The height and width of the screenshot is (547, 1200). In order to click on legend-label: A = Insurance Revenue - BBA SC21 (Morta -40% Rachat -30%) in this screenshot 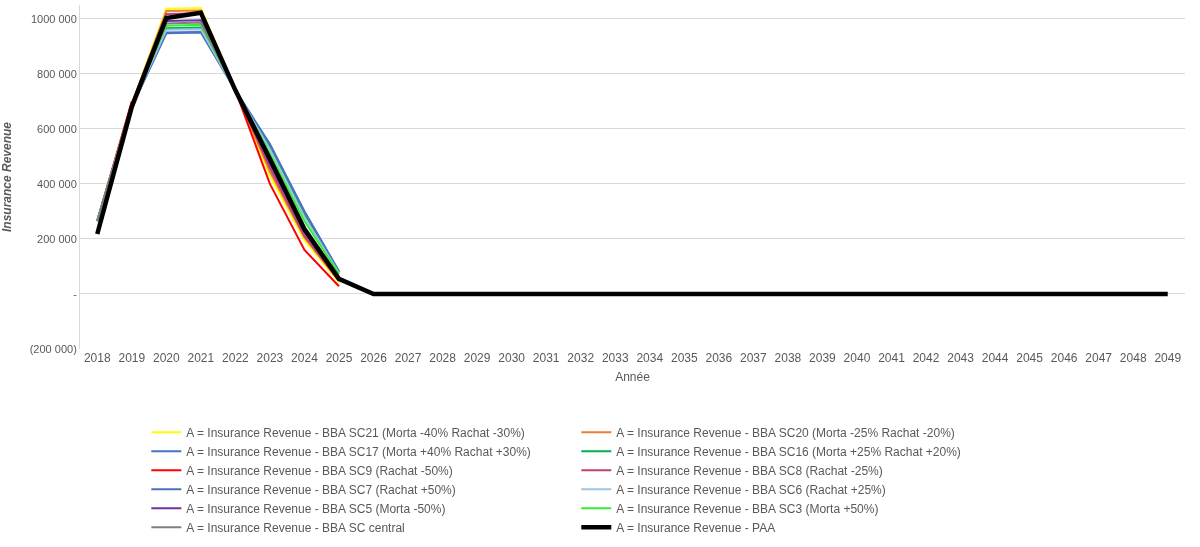, I will do `click(355, 432)`.